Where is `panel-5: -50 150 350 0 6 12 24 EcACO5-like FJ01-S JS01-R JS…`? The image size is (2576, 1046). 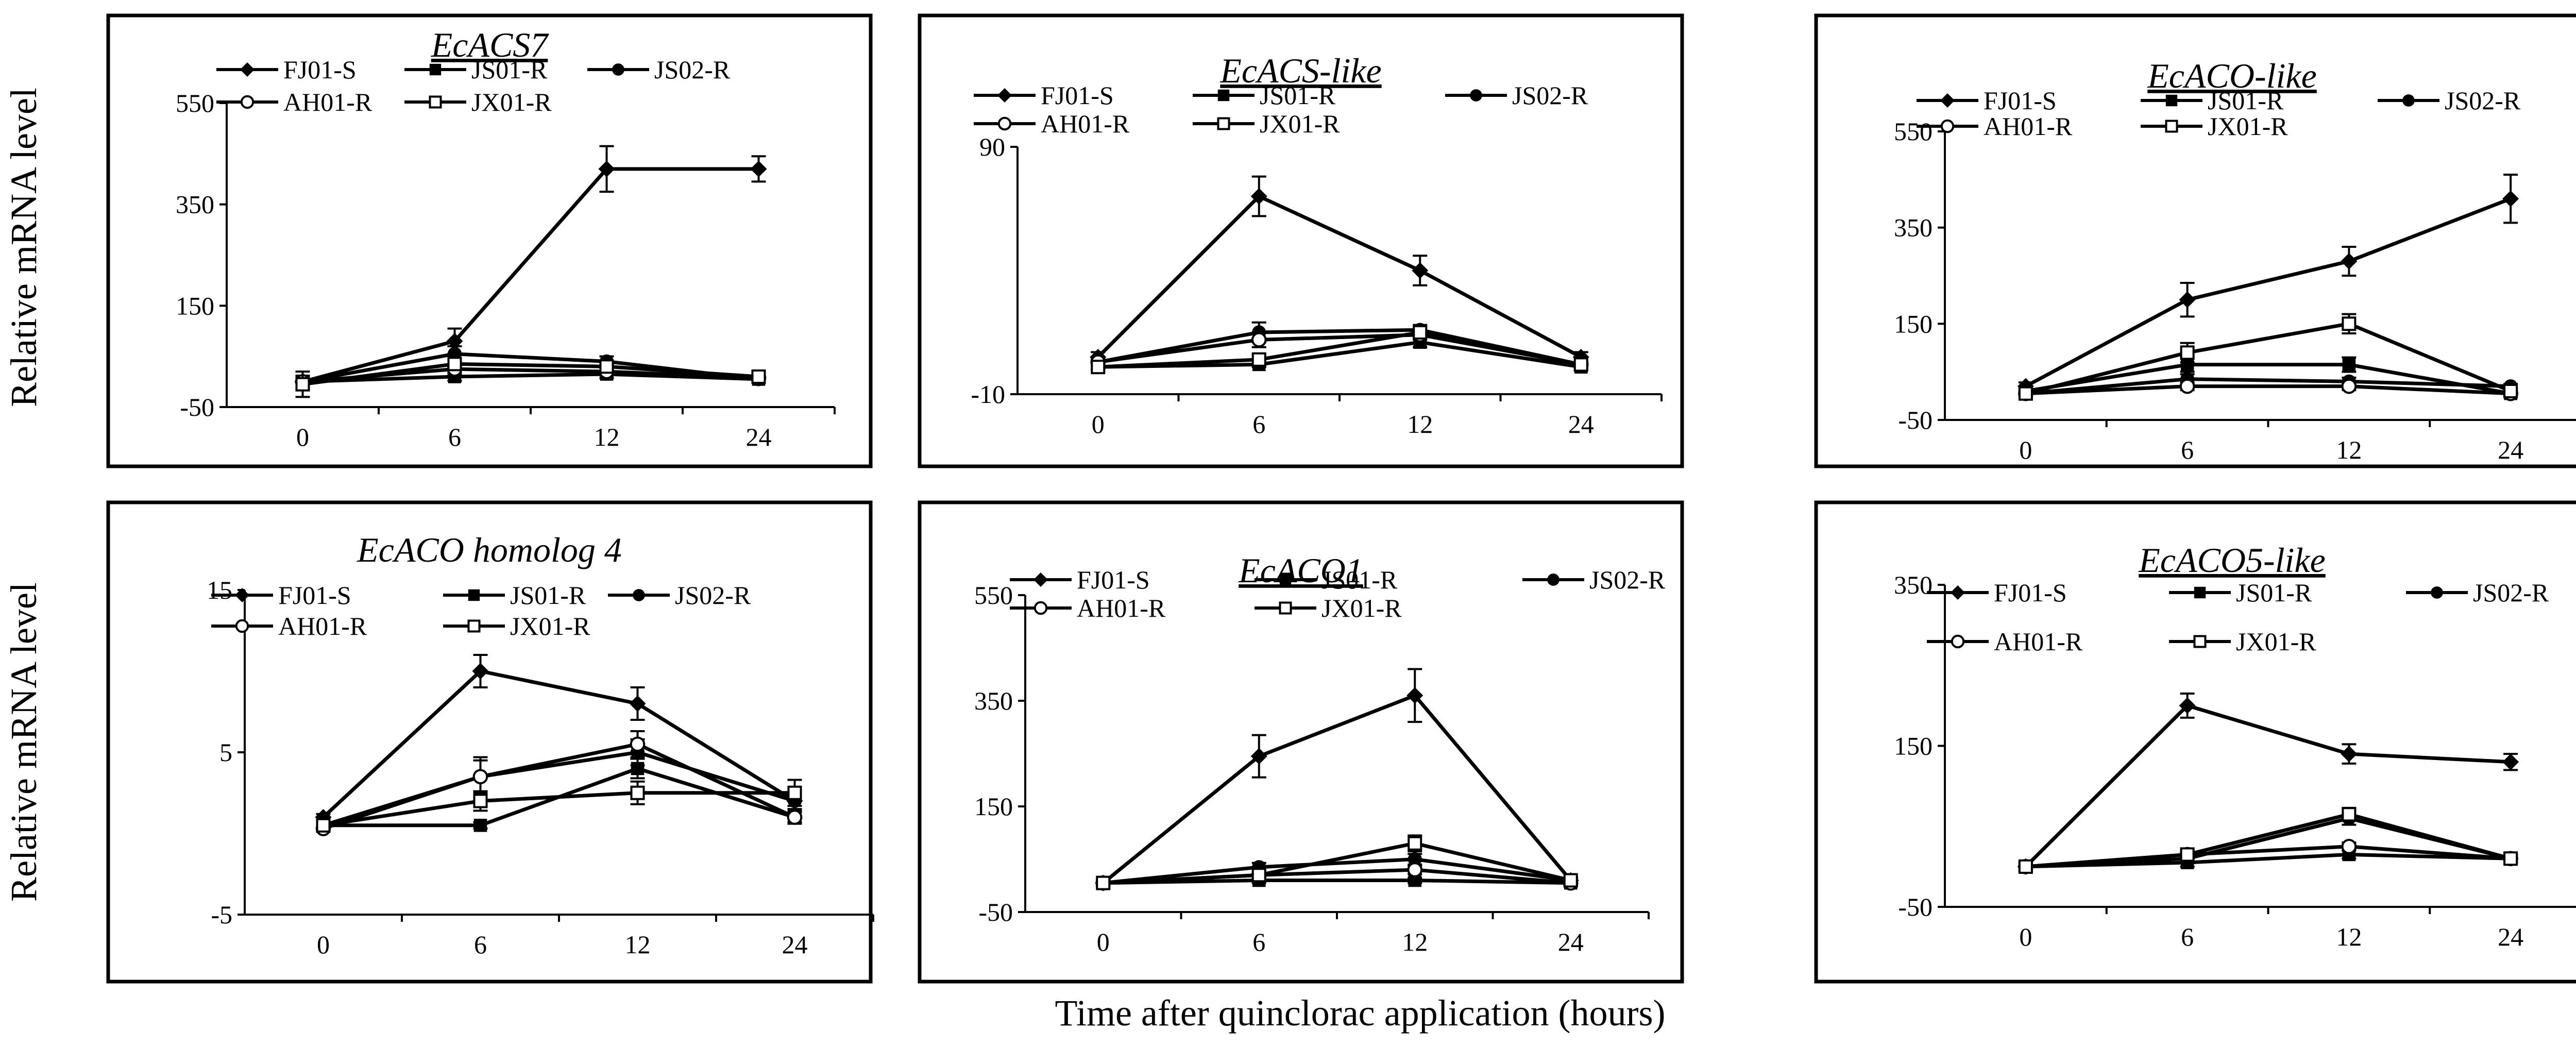
panel-5: -50 150 350 0 6 12 24 EcACO5-like FJ01-S JS01-R JS… is located at coordinates (2195, 742).